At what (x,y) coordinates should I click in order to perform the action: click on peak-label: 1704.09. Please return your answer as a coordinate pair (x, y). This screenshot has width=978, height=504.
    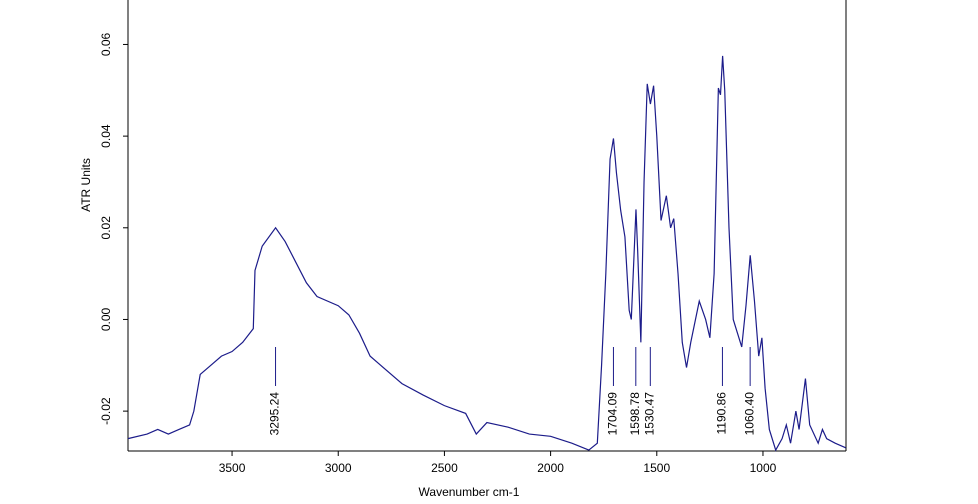
    Looking at the image, I should click on (613, 414).